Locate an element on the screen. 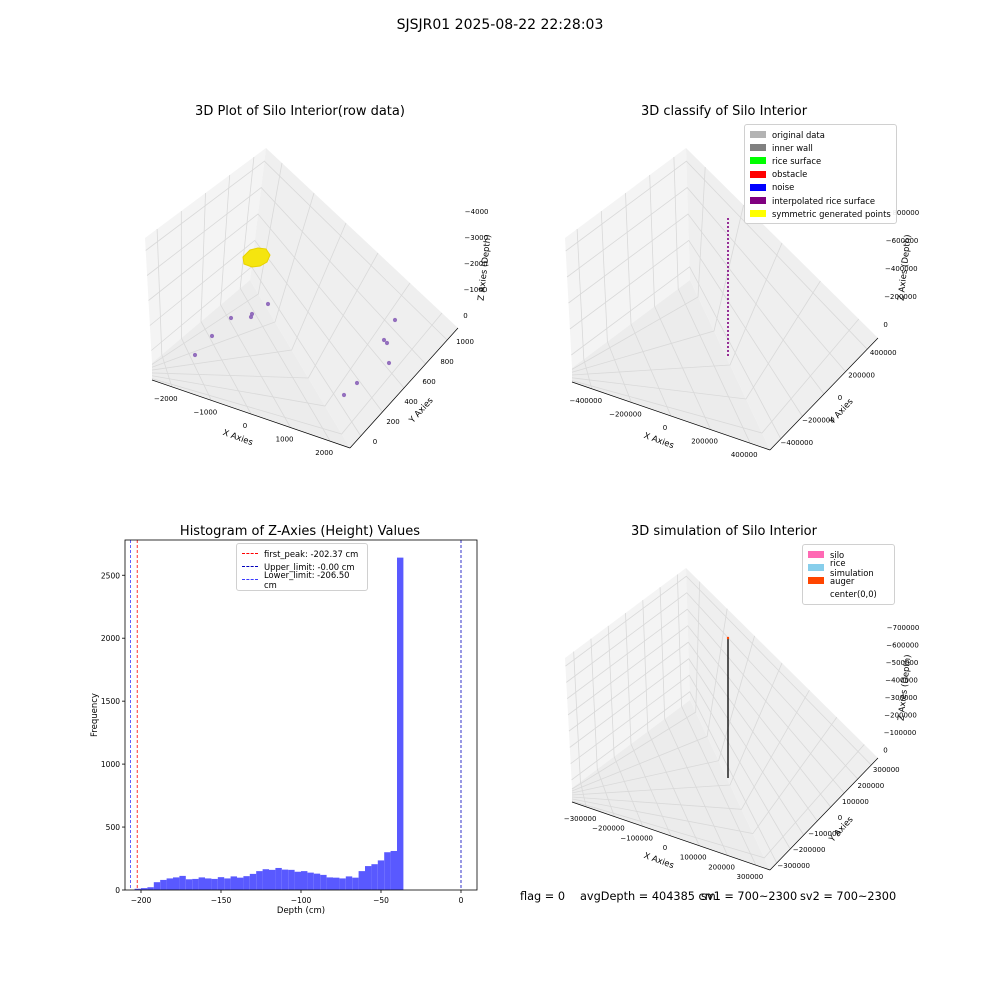 The height and width of the screenshot is (1000, 1000). legend-item: symmetric generated points is located at coordinates (820, 213).